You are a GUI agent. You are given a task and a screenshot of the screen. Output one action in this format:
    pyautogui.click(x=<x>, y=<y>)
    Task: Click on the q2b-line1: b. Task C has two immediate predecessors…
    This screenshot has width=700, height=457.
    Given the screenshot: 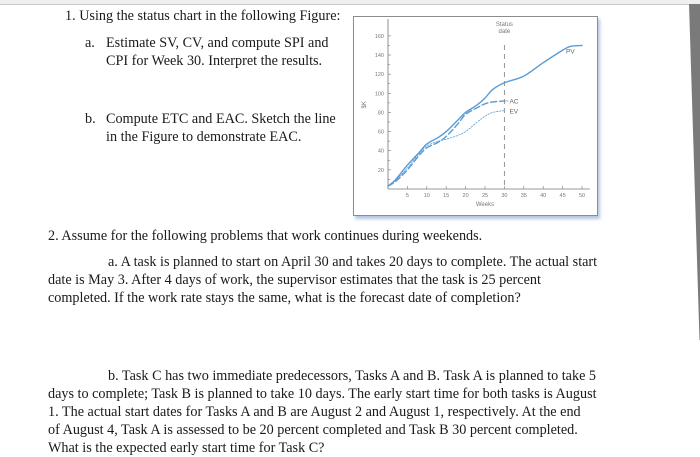 What is the action you would take?
    pyautogui.click(x=352, y=376)
    